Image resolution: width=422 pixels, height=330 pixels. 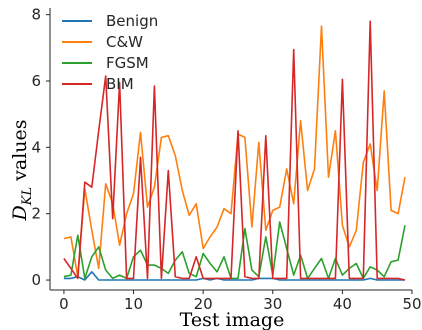 I want to click on y-axis-title: DKL values, so click(x=22, y=170).